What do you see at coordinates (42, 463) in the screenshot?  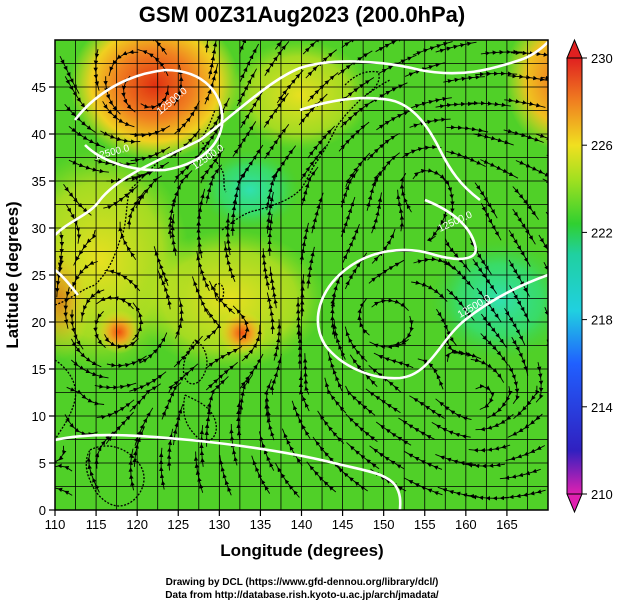 I see `y-tick-label: 5` at bounding box center [42, 463].